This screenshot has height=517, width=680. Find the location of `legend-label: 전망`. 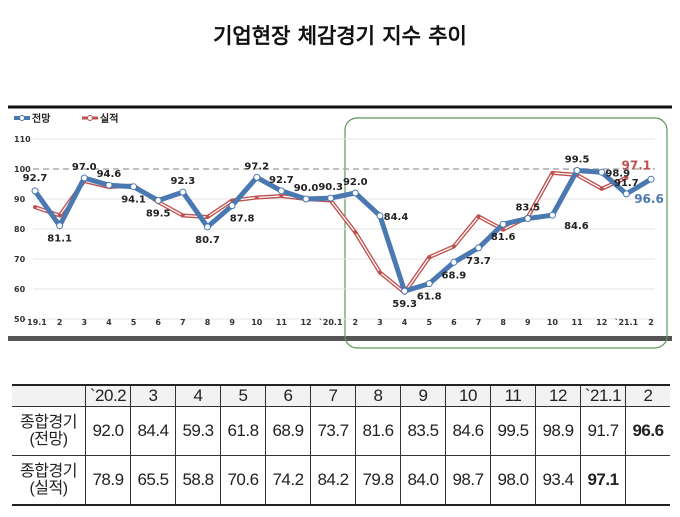

legend-label: 전망 is located at coordinates (41, 118).